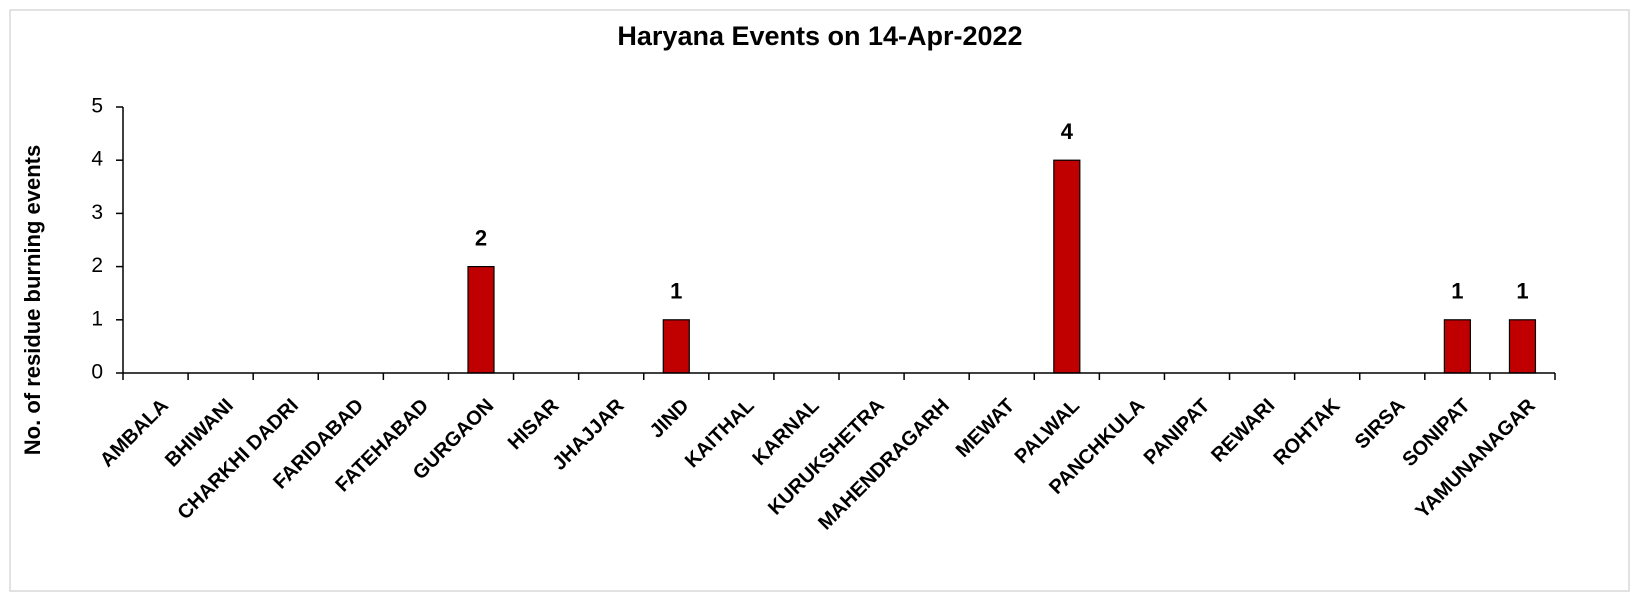 Image resolution: width=1639 pixels, height=601 pixels. I want to click on chart-title: Haryana Events on 14-Apr-2022, so click(819, 36).